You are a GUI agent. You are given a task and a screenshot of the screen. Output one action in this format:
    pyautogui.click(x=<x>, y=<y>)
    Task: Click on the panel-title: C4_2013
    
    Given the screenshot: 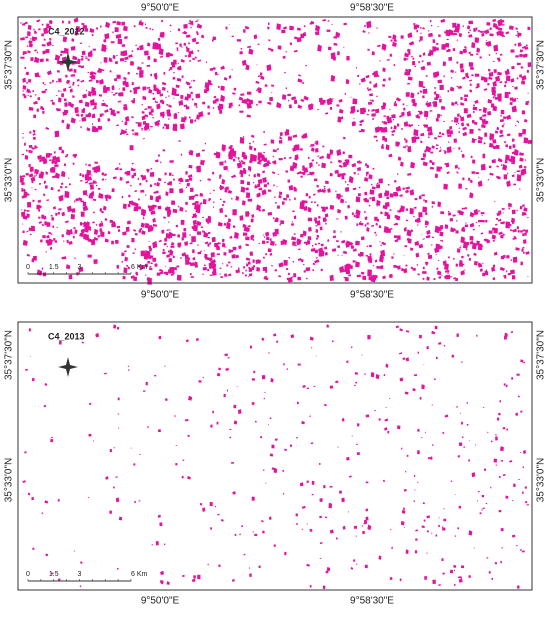 What is the action you would take?
    pyautogui.click(x=66, y=336)
    